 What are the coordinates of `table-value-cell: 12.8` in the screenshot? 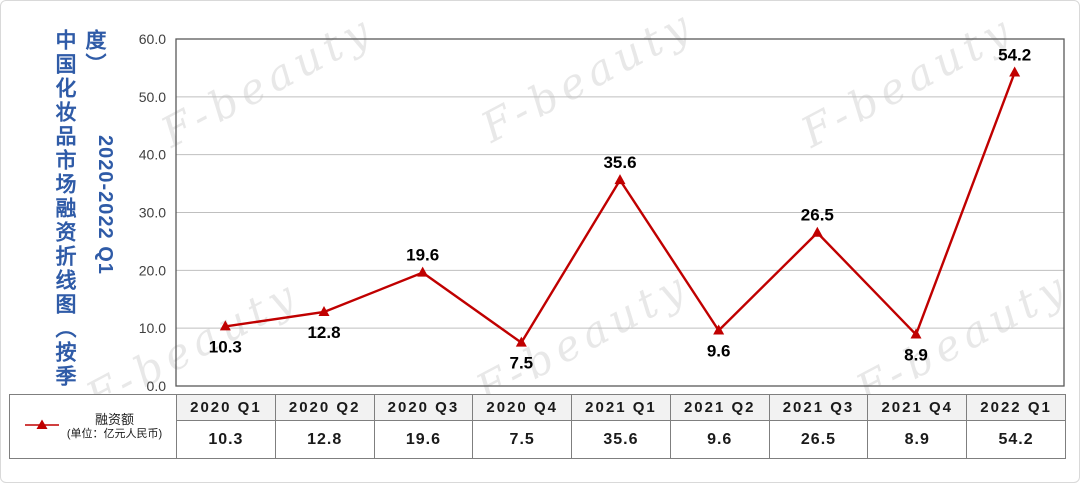 It's located at (324, 439).